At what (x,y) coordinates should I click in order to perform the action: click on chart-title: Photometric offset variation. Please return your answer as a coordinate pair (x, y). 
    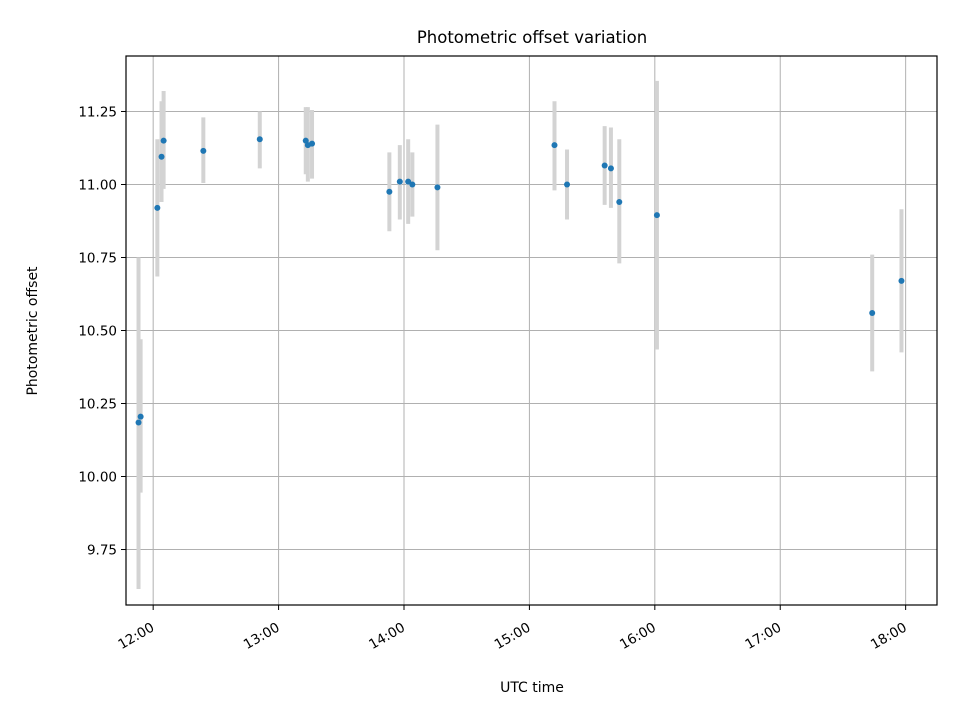
    Looking at the image, I should click on (532, 37).